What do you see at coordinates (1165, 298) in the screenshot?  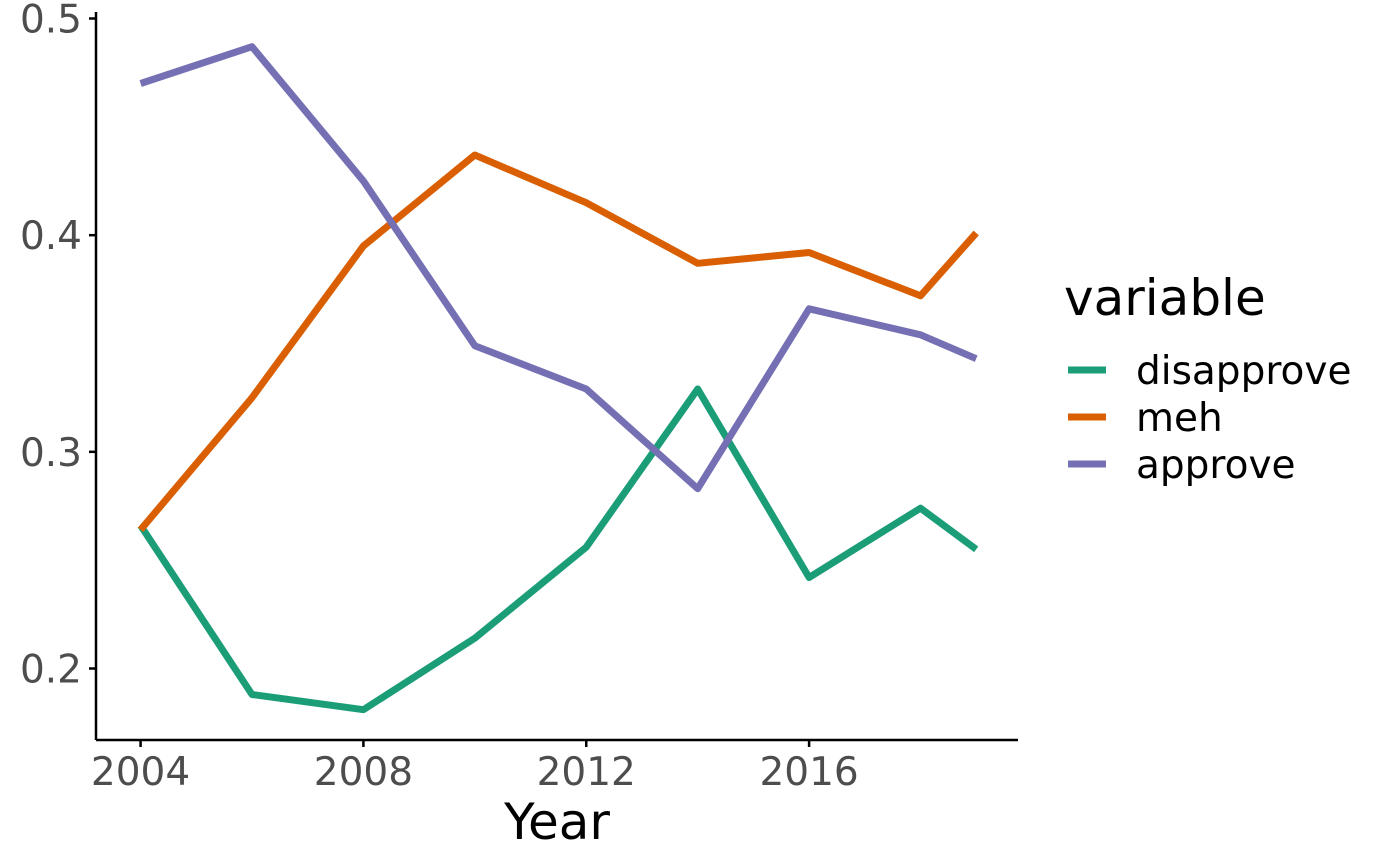 I see `legend-title: variable` at bounding box center [1165, 298].